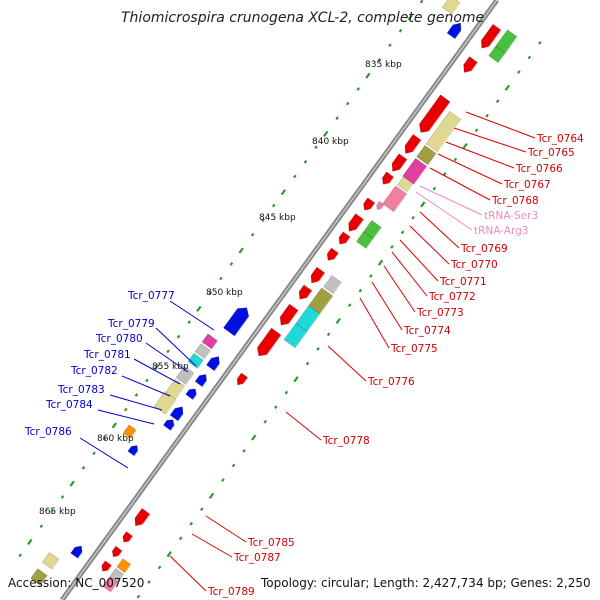 The height and width of the screenshot is (600, 600). I want to click on gene-label: Tcr_0764, so click(560, 139).